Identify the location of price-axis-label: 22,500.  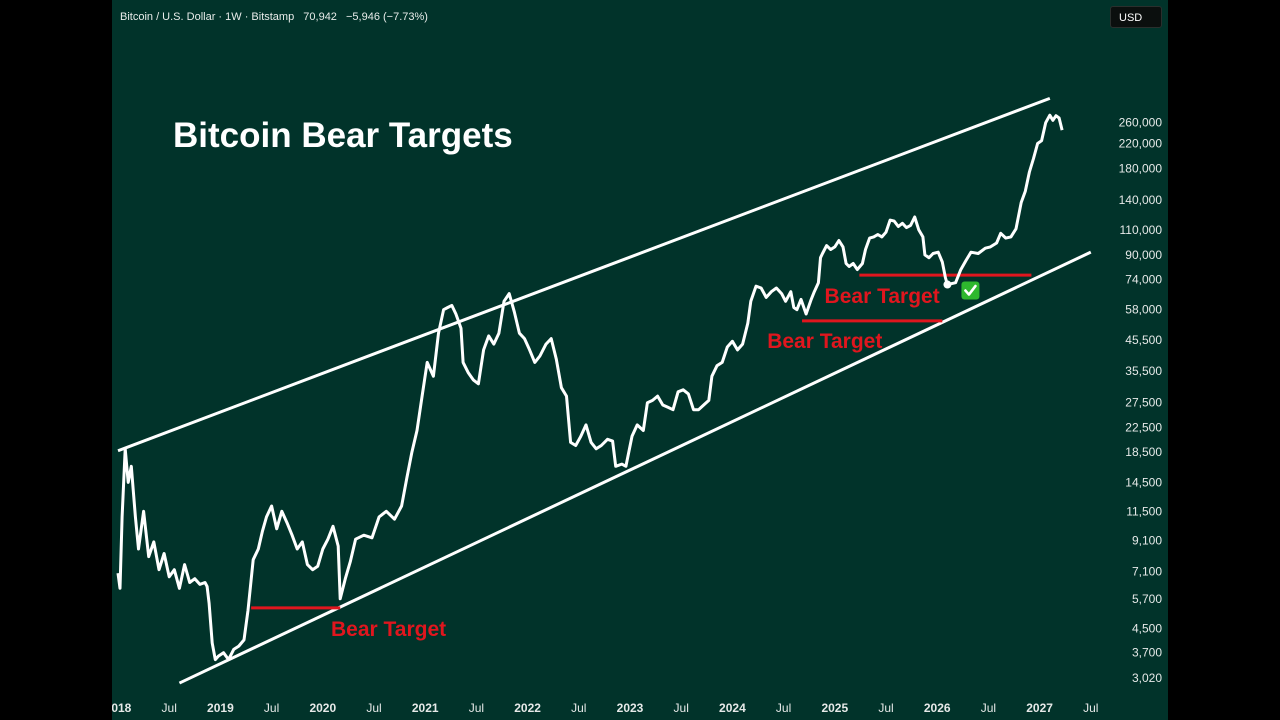
(1143, 428).